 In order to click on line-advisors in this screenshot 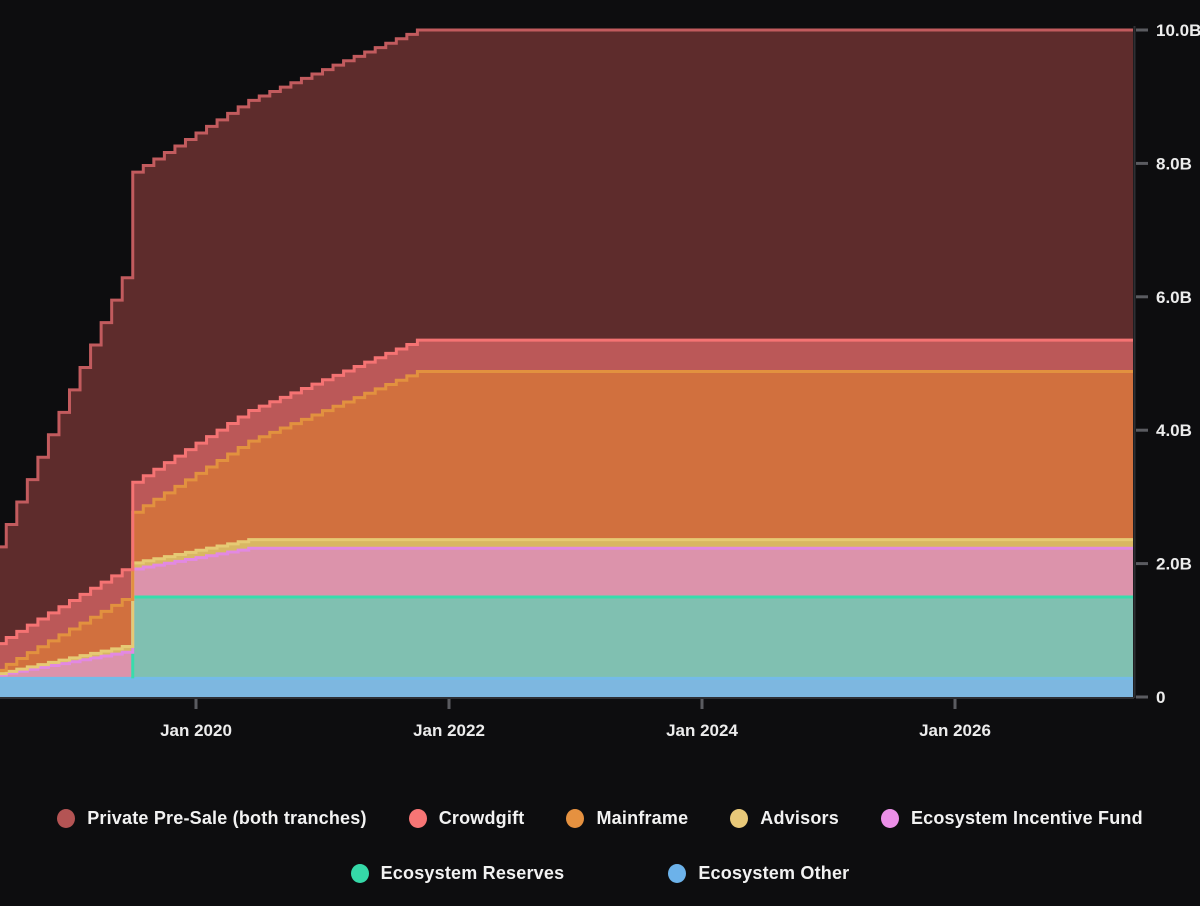, I will do `click(566, 607)`.